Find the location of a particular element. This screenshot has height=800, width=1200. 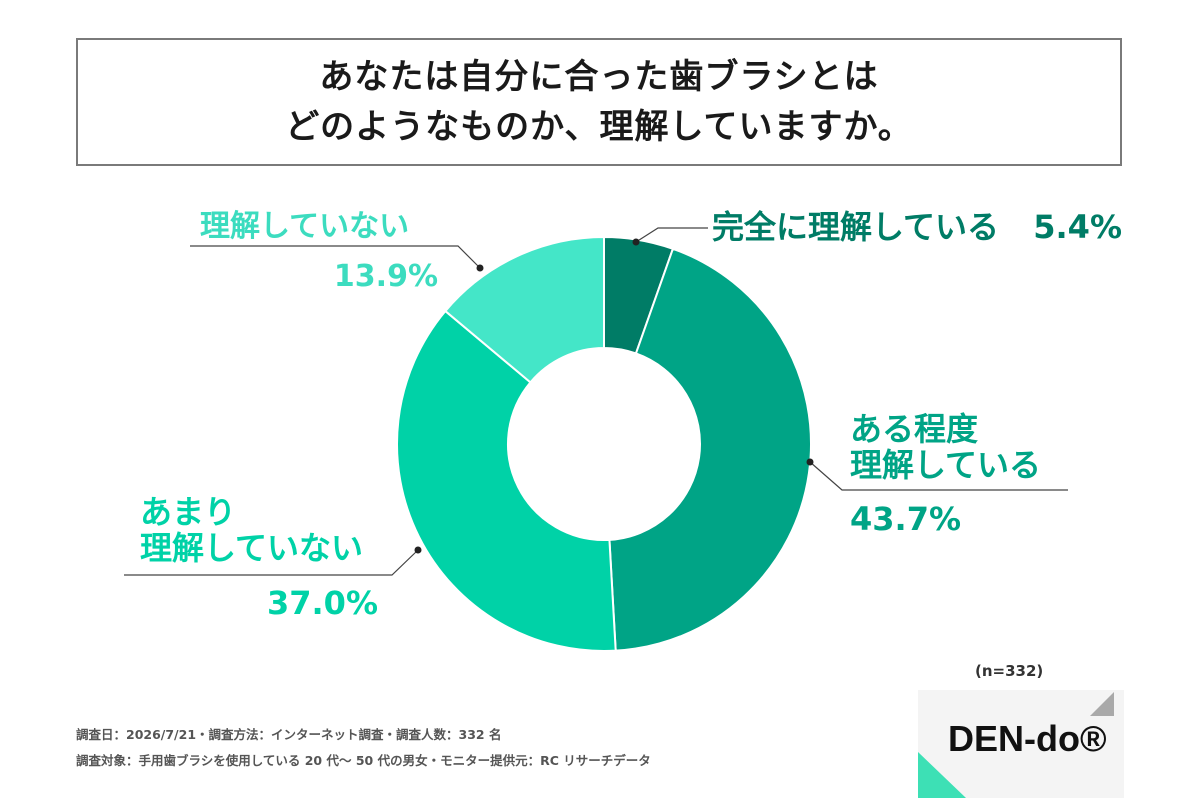

slice-label-0-line-0: 完全に理解している is located at coordinates (855, 227).